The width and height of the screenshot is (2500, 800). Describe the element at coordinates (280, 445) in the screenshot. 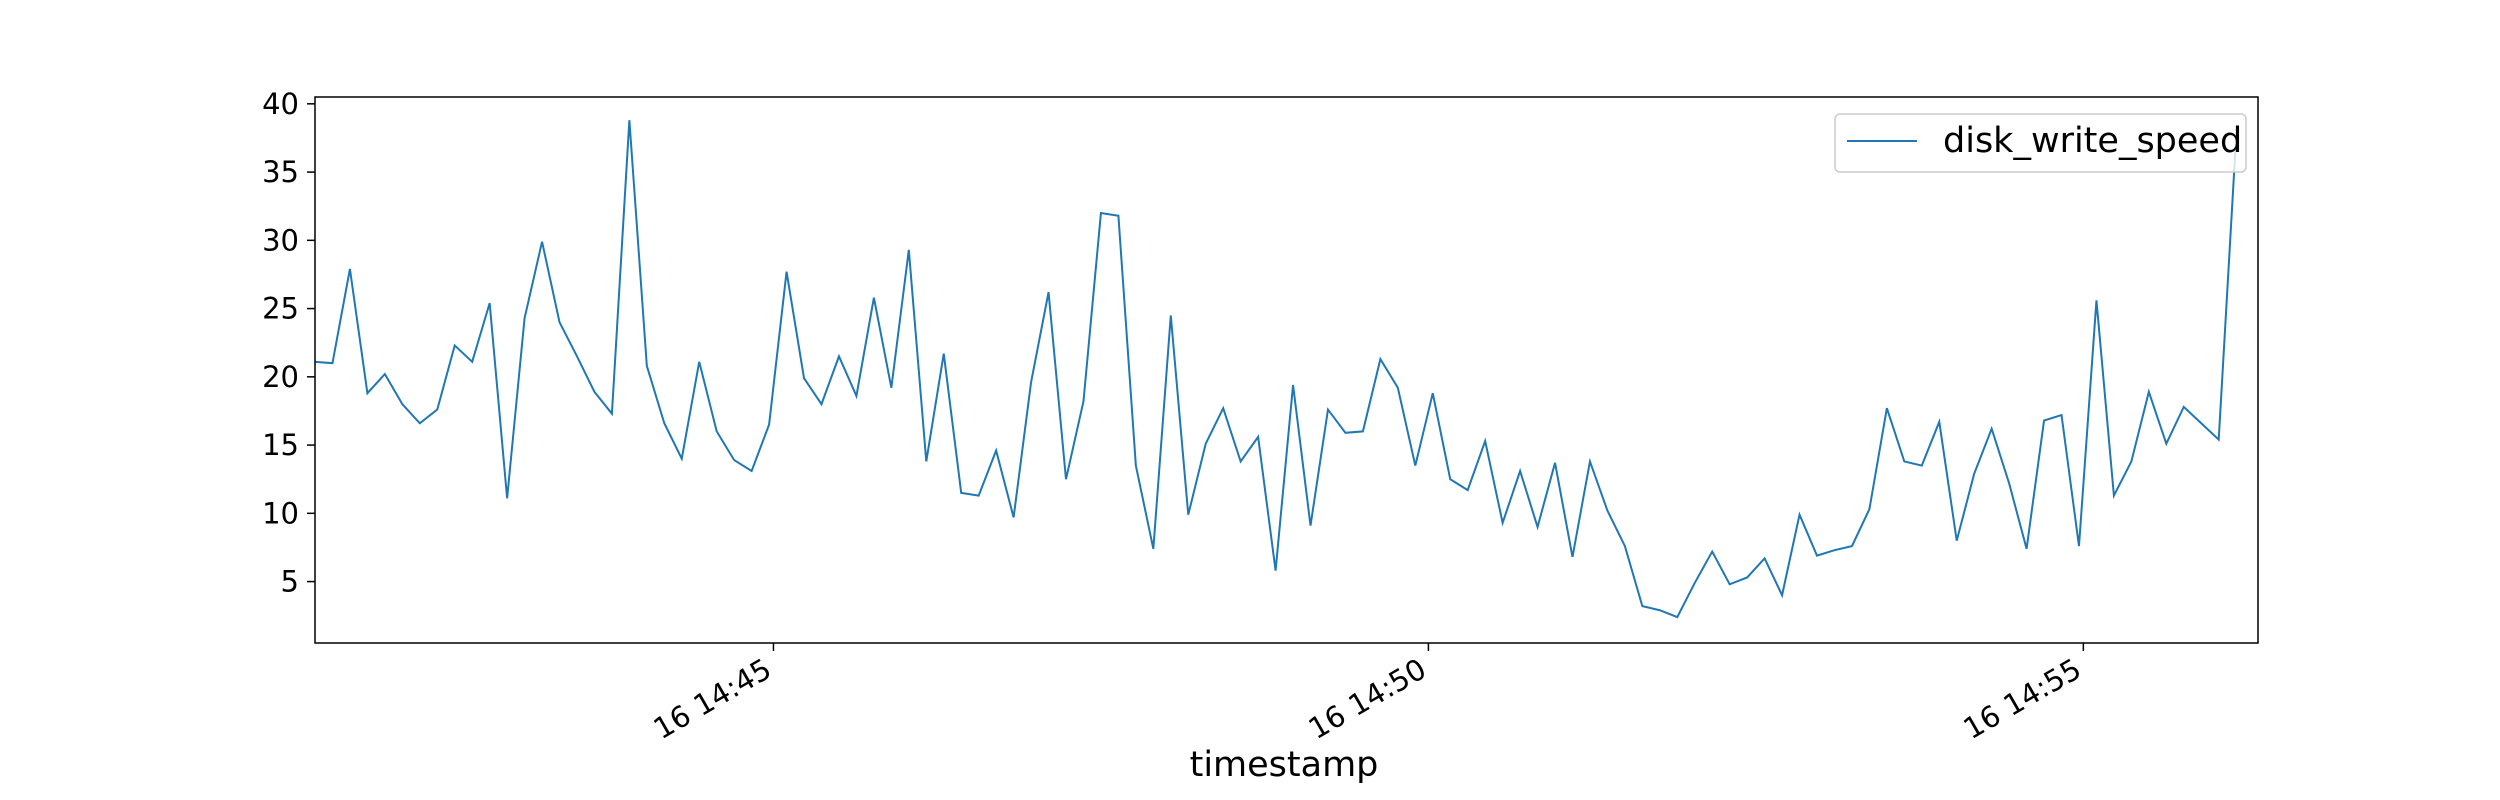

I see `y-tick-label: 15` at that location.